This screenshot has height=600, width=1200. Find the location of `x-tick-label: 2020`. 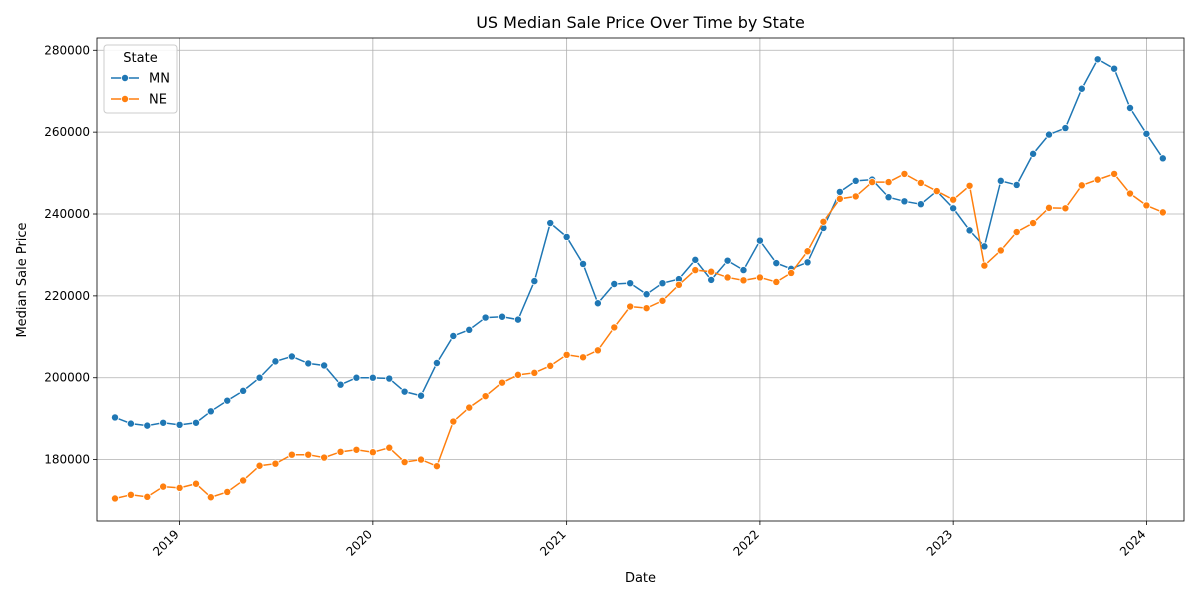

x-tick-label: 2020 is located at coordinates (358, 542).